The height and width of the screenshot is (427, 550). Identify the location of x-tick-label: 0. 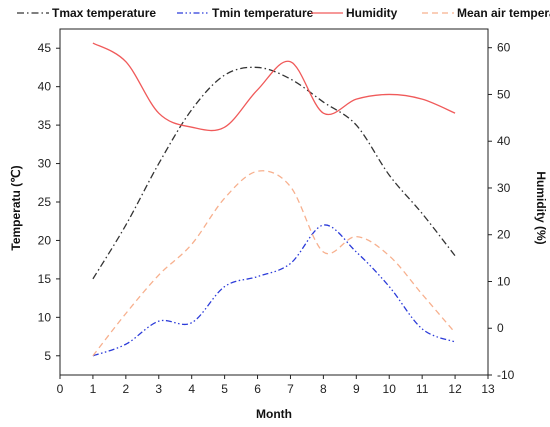
(60, 389).